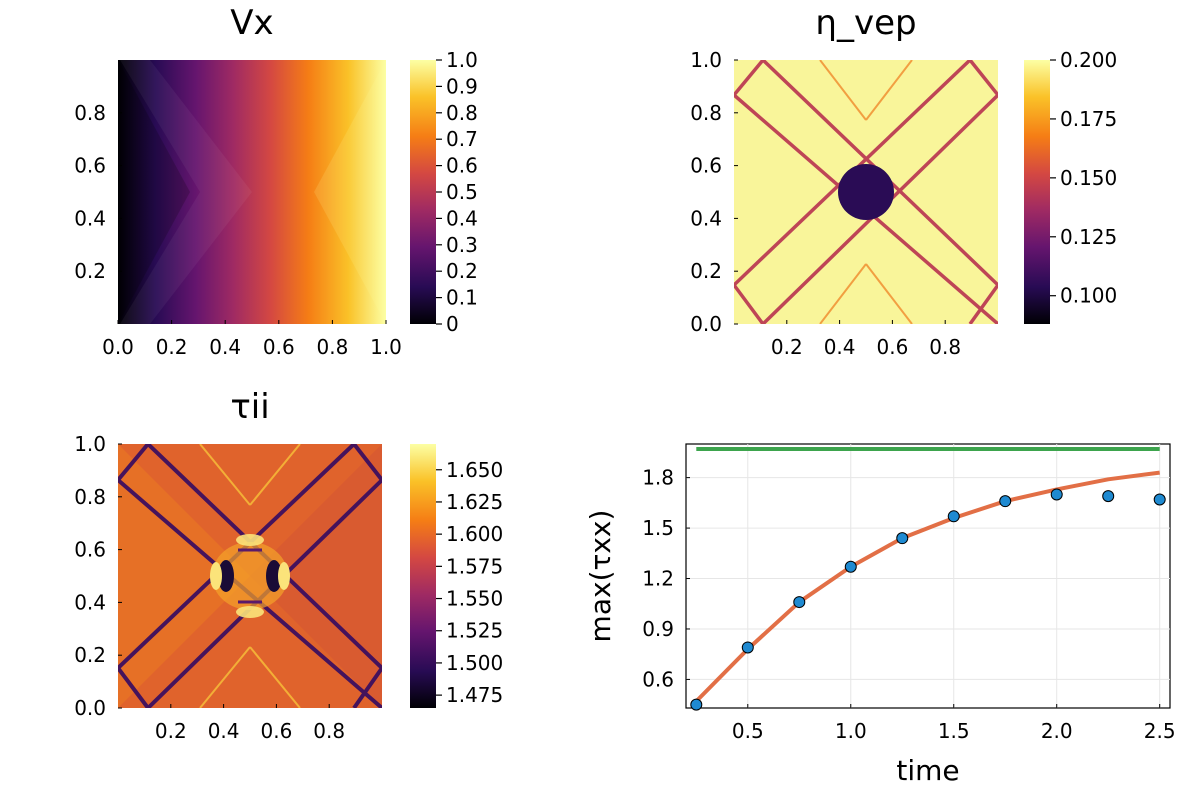 The image size is (1188, 792). I want to click on eta-vep-y-tick-label: 0.4, so click(706, 218).